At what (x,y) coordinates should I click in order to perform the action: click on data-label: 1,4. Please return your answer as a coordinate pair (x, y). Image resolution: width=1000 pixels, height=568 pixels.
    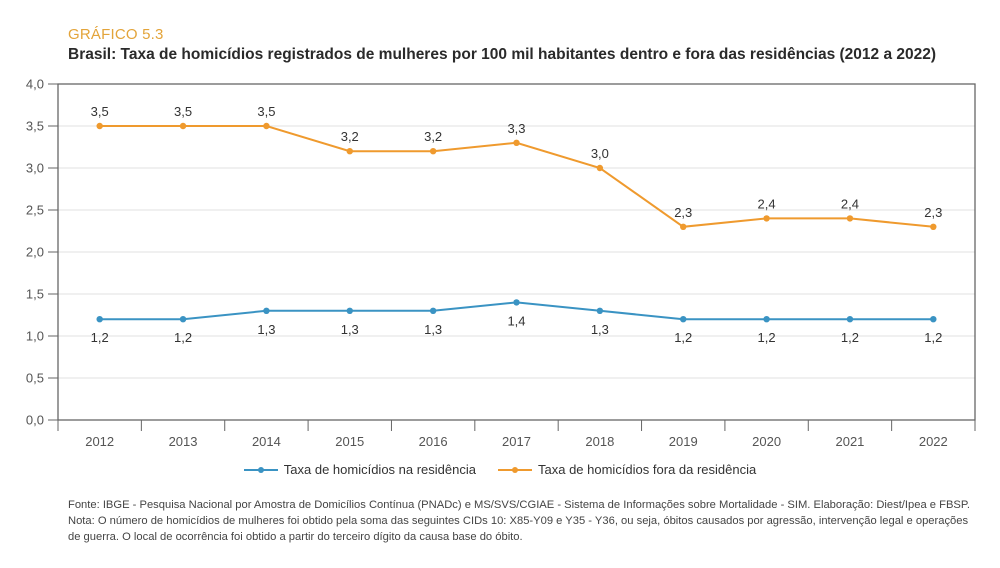
    Looking at the image, I should click on (516, 320).